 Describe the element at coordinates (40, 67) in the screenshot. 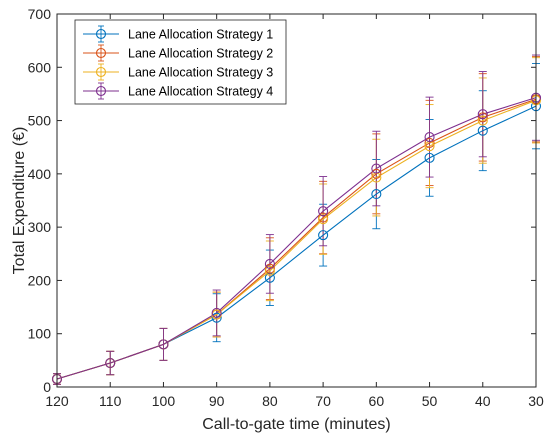

I see `y-tick-label: 600` at that location.